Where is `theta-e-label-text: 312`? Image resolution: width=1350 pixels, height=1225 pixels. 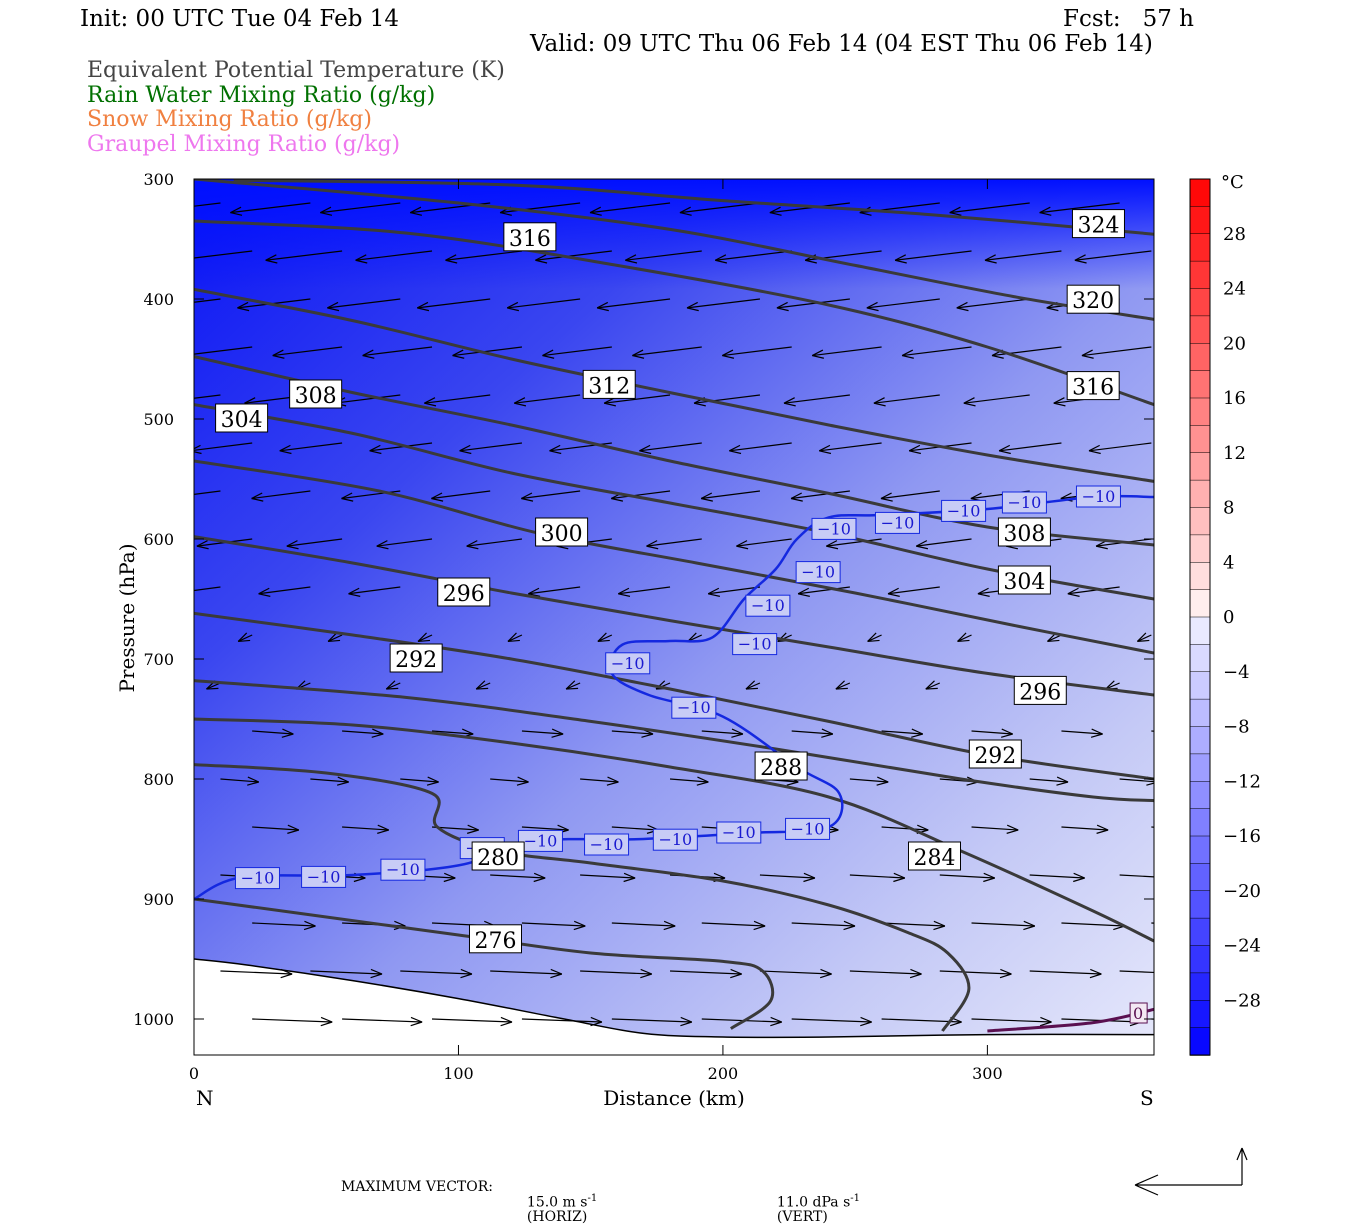
theta-e-label-text: 312 is located at coordinates (609, 386).